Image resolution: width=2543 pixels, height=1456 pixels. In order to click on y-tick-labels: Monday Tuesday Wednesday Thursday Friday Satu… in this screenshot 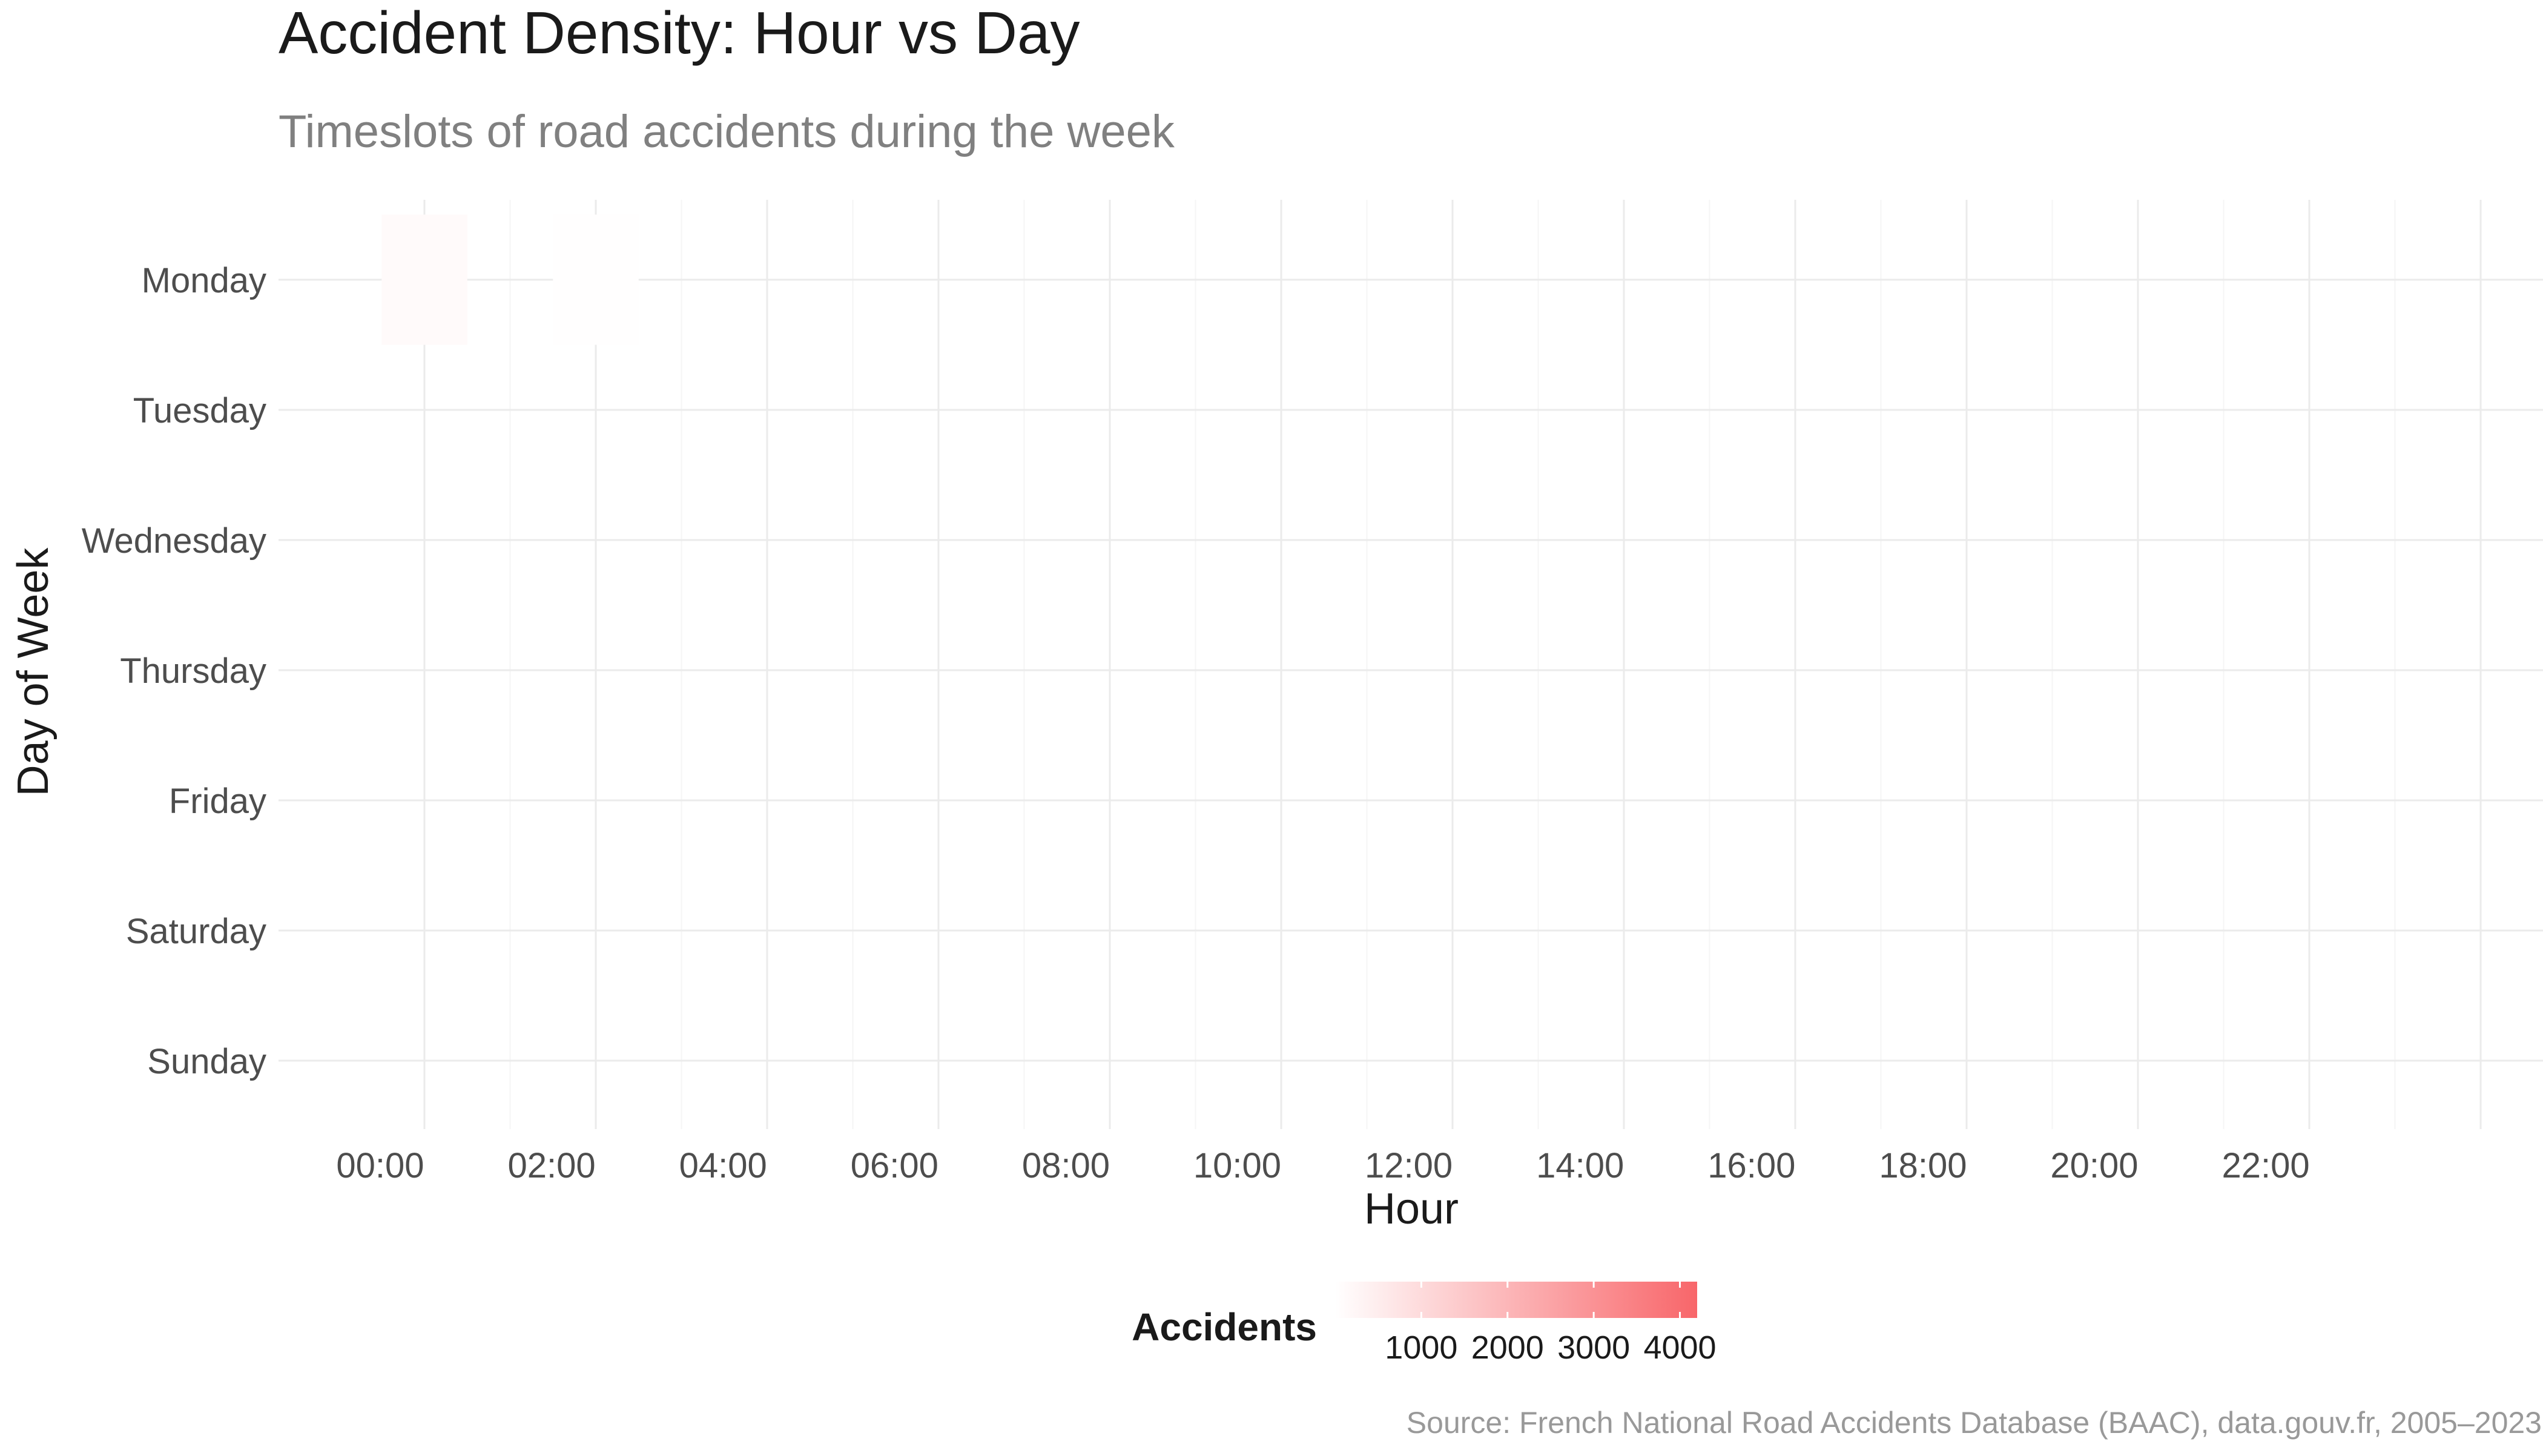, I will do `click(174, 671)`.